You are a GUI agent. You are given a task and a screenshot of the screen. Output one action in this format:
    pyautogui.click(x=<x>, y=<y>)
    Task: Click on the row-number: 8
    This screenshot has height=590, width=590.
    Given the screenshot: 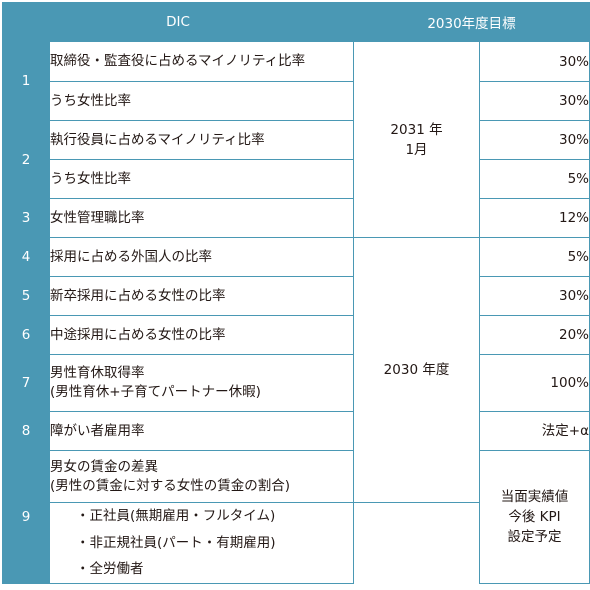 What is the action you would take?
    pyautogui.click(x=26, y=431)
    